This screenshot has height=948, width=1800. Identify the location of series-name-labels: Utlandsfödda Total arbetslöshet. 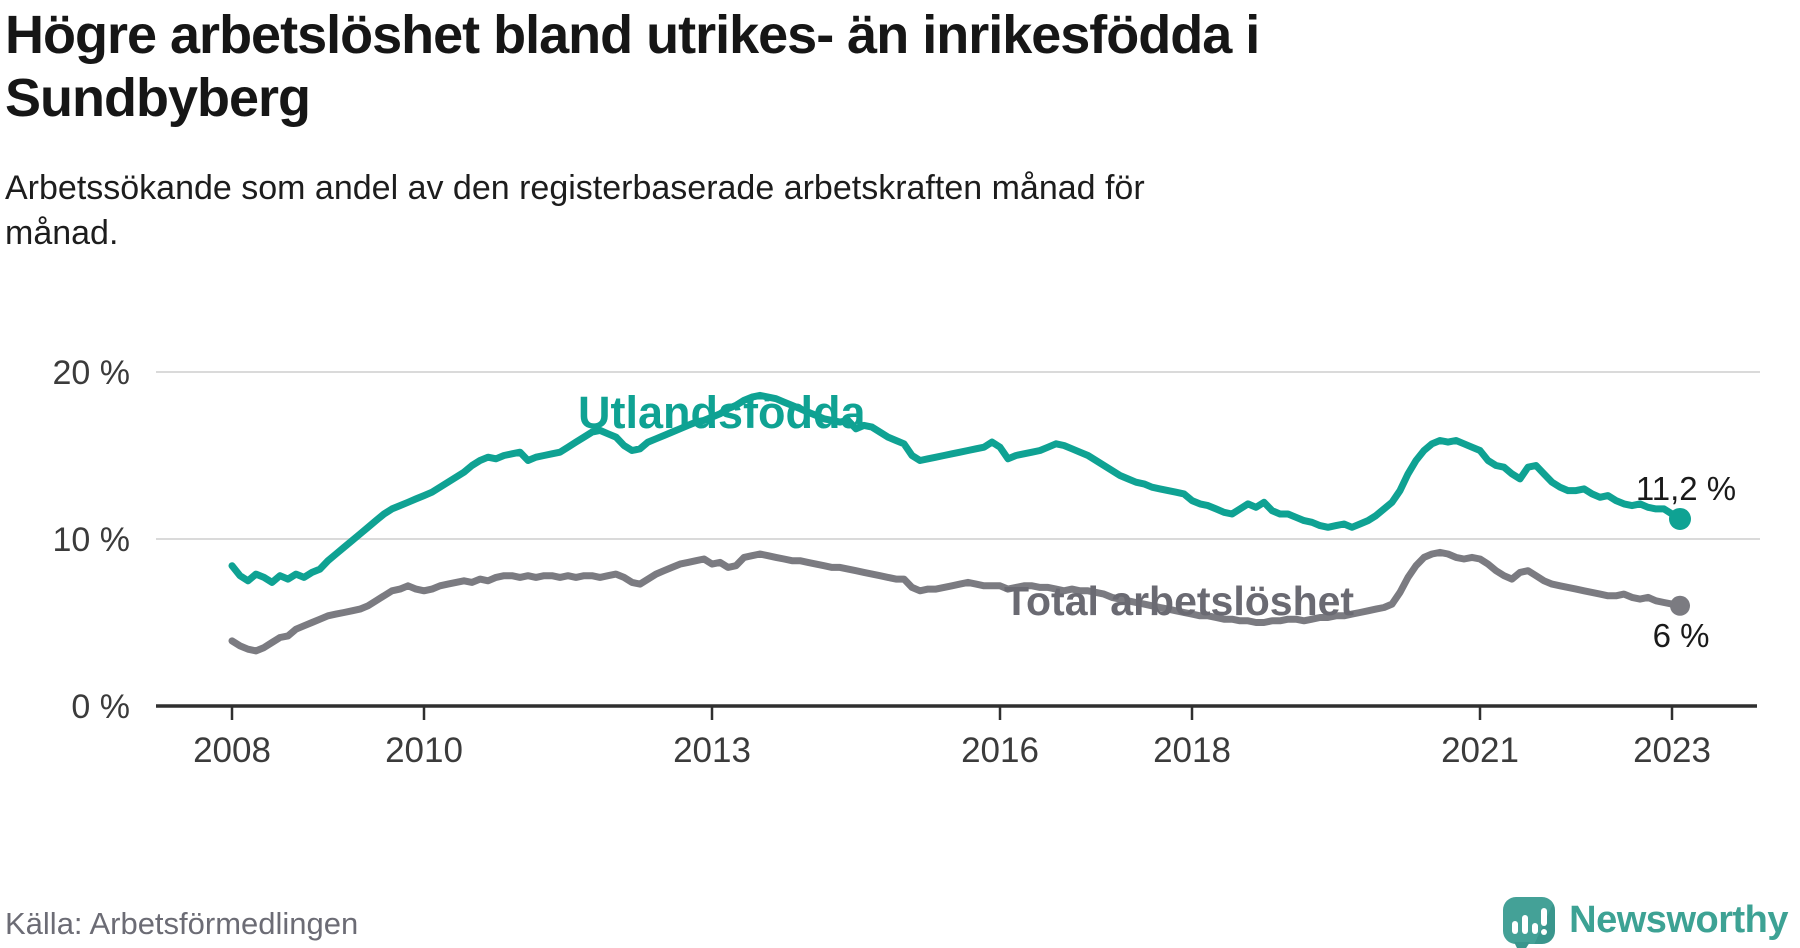
(966, 505).